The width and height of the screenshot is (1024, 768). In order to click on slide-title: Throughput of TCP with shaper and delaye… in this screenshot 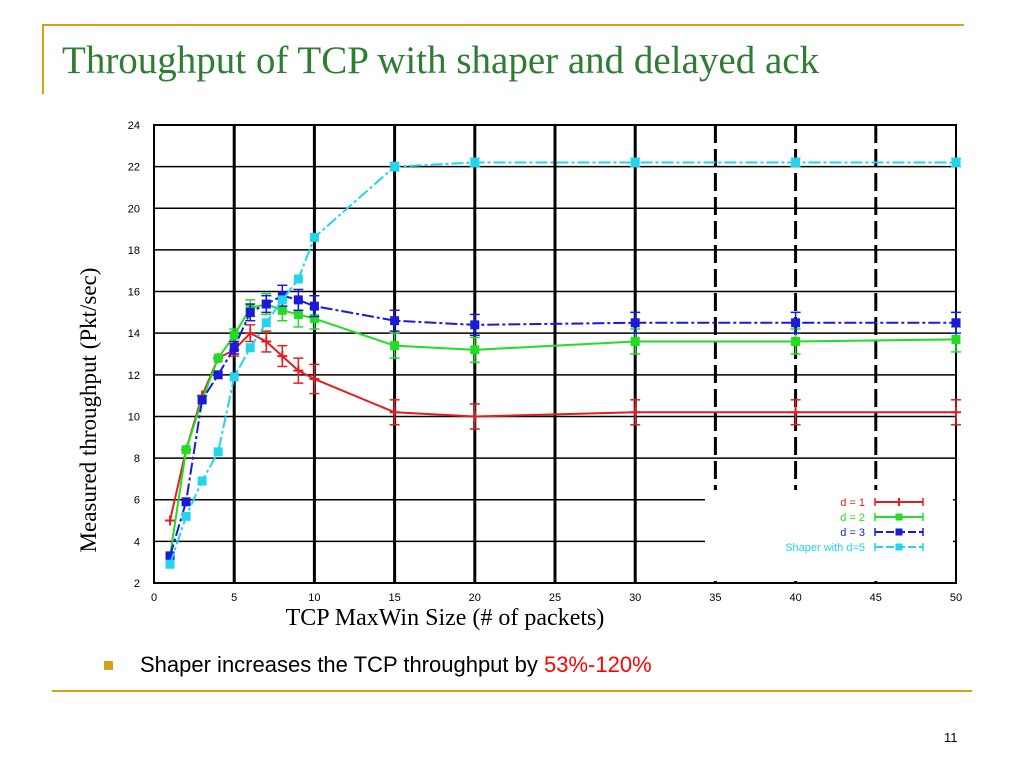, I will do `click(441, 60)`.